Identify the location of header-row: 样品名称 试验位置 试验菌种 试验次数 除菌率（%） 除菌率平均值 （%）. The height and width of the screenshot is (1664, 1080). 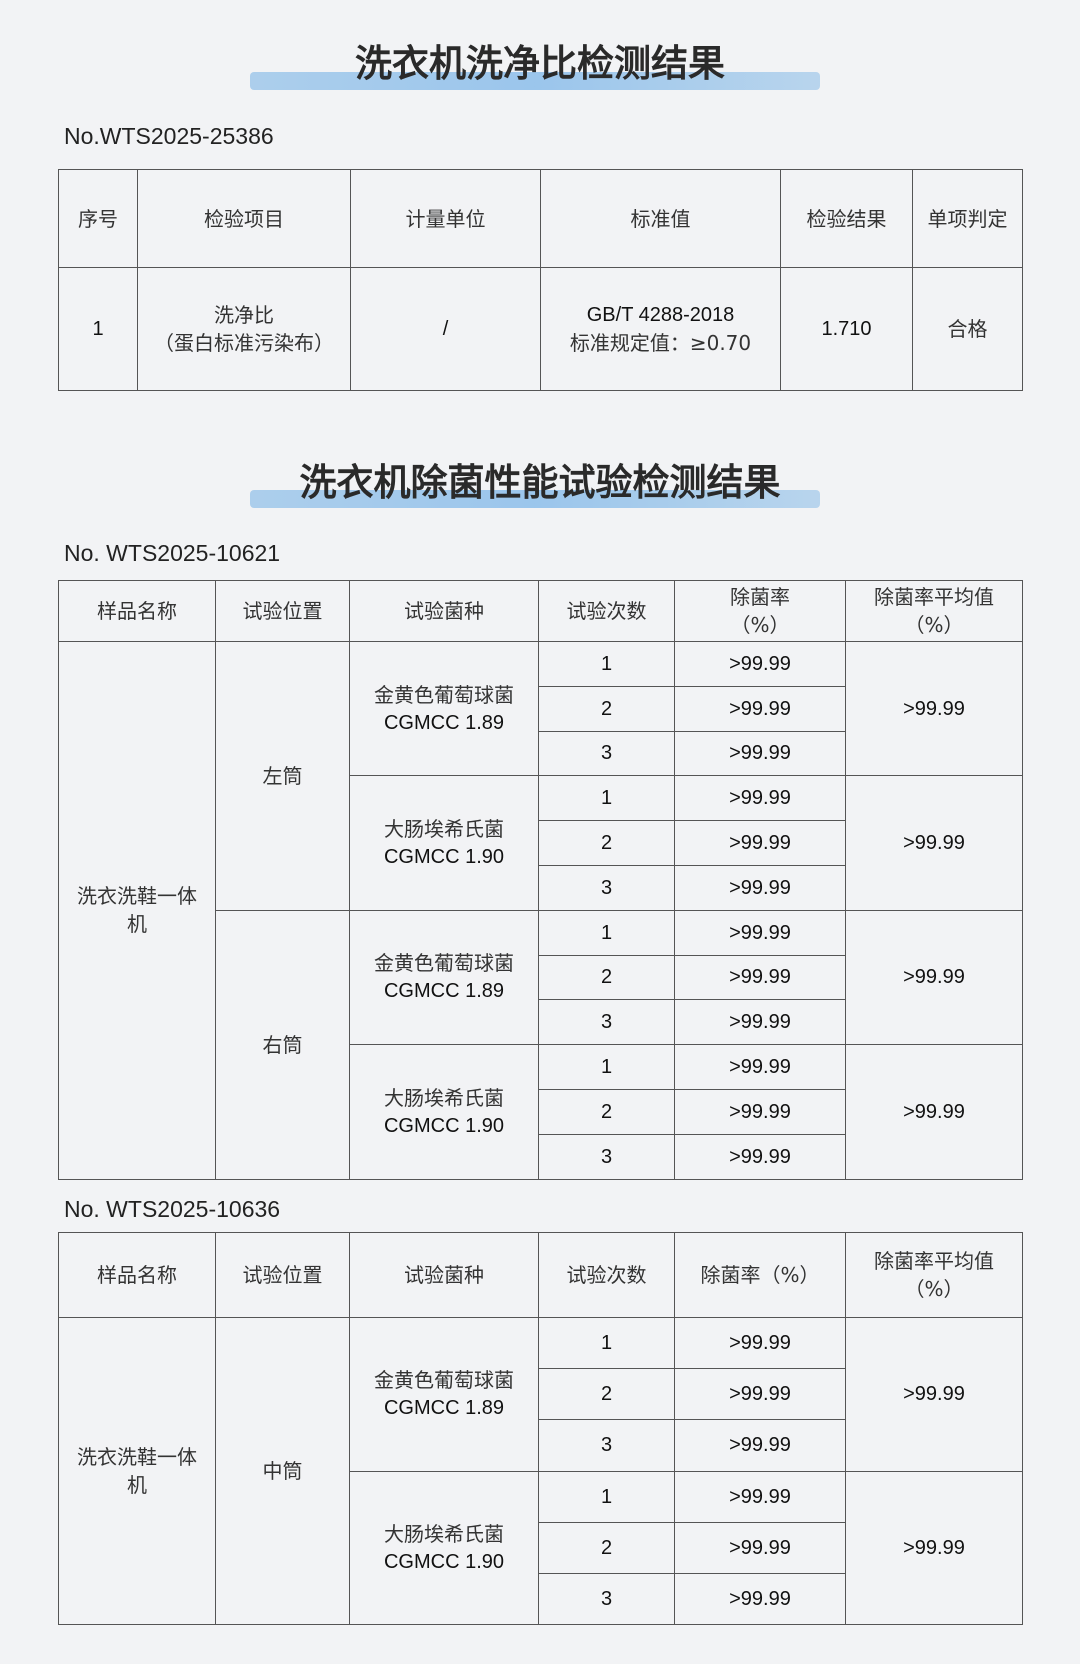
(540, 1275).